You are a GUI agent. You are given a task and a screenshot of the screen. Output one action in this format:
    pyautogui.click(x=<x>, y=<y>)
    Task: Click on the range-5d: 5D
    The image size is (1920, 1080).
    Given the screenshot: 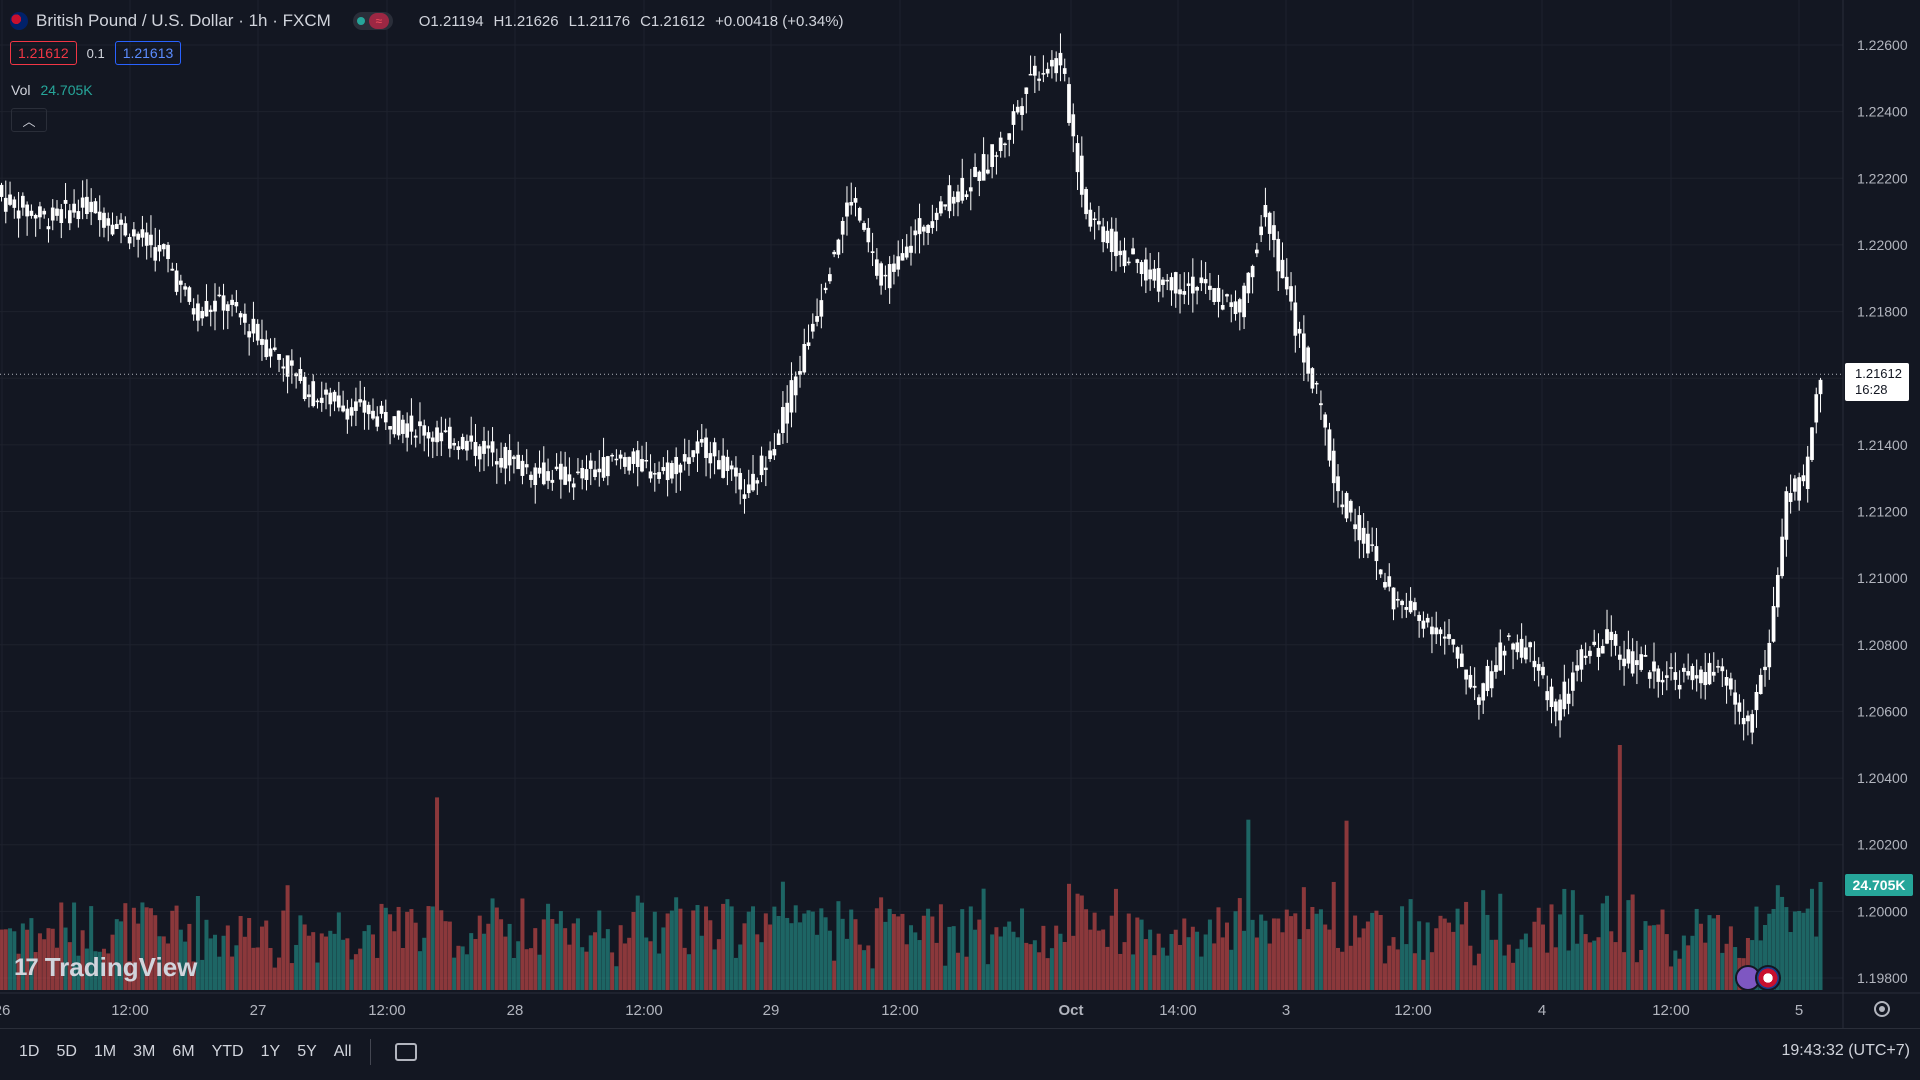 What is the action you would take?
    pyautogui.click(x=66, y=1051)
    